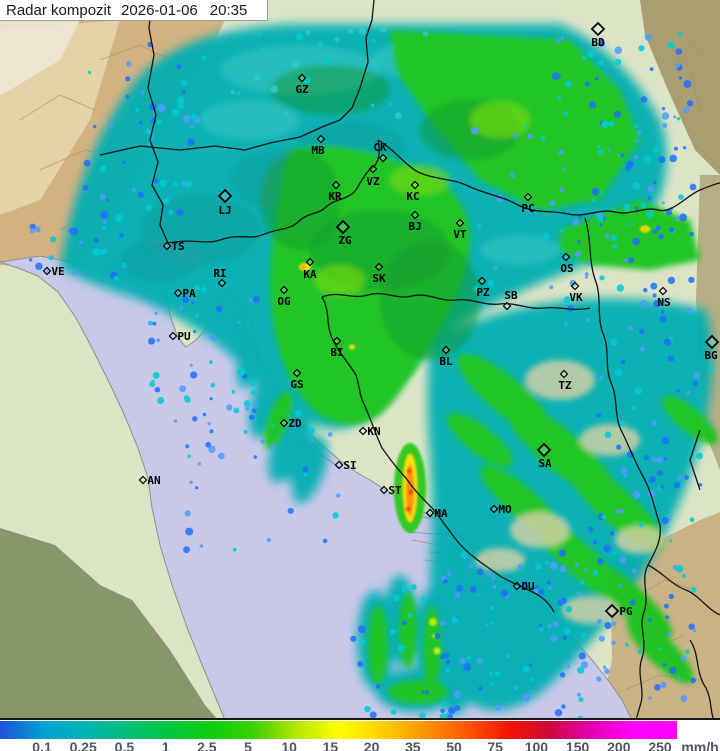 This screenshot has width=720, height=751. I want to click on city-marker-ka: KA, so click(310, 269).